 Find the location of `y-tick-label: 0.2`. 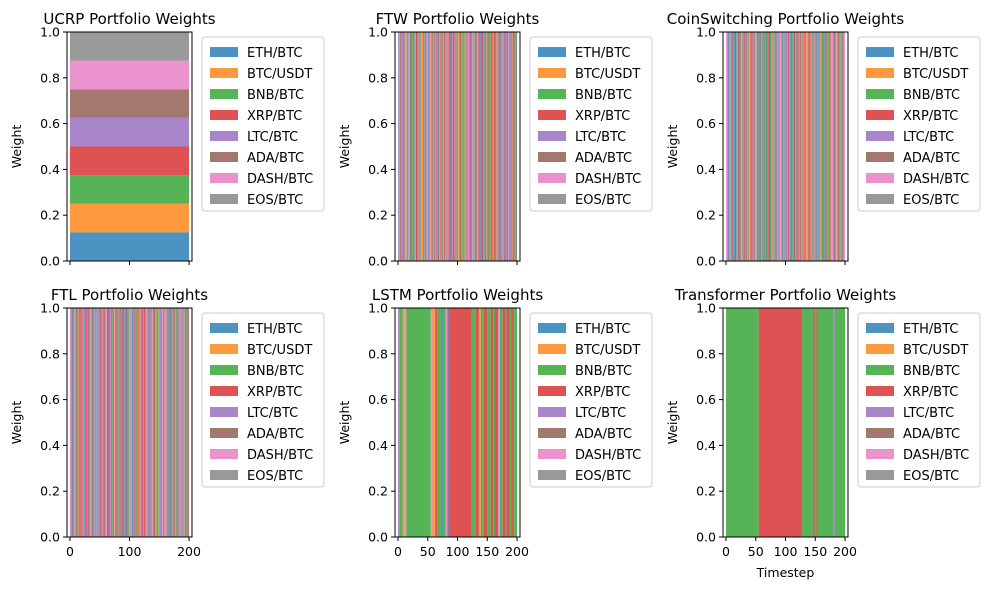

y-tick-label: 0.2 is located at coordinates (706, 491).